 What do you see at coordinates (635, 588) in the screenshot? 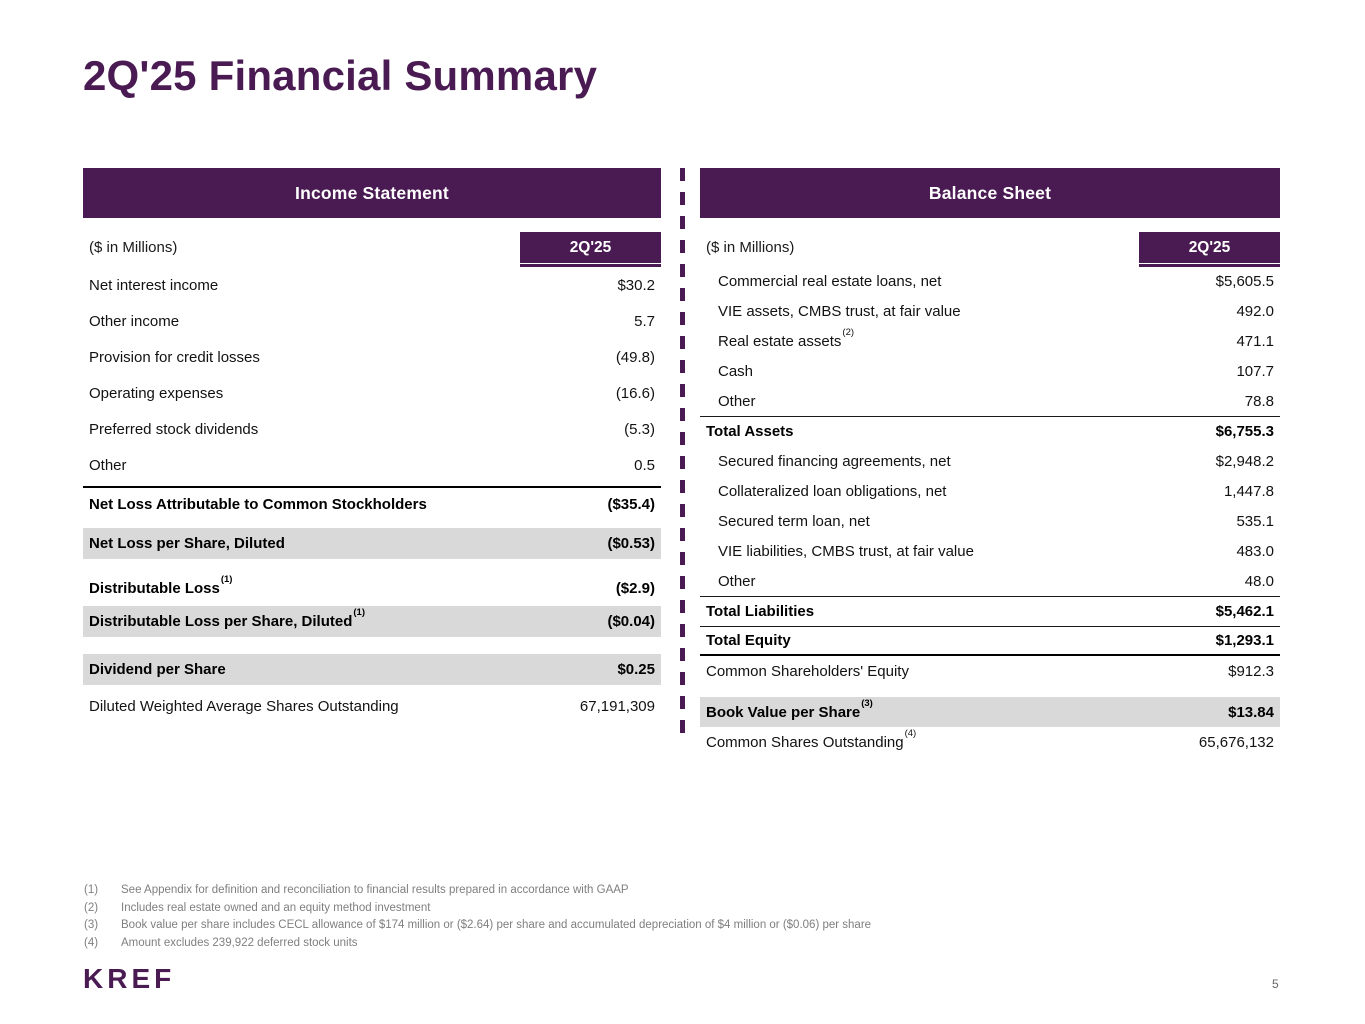
I see `row-value: ($2.9)` at bounding box center [635, 588].